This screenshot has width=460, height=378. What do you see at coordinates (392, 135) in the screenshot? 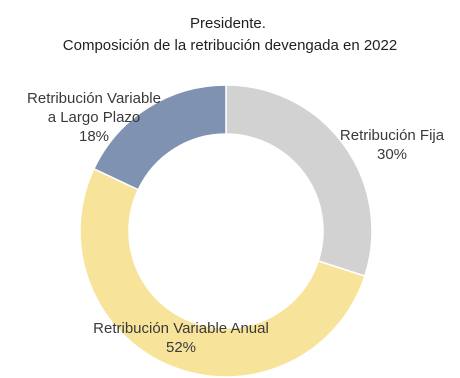
I see `slice-category-label-1: Retribución Fija` at bounding box center [392, 135].